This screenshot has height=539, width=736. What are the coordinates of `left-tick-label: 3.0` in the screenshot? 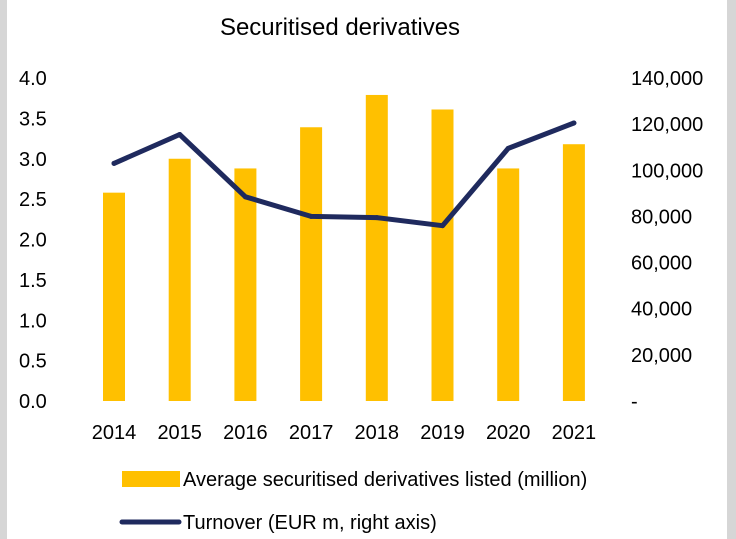 It's located at (33, 160).